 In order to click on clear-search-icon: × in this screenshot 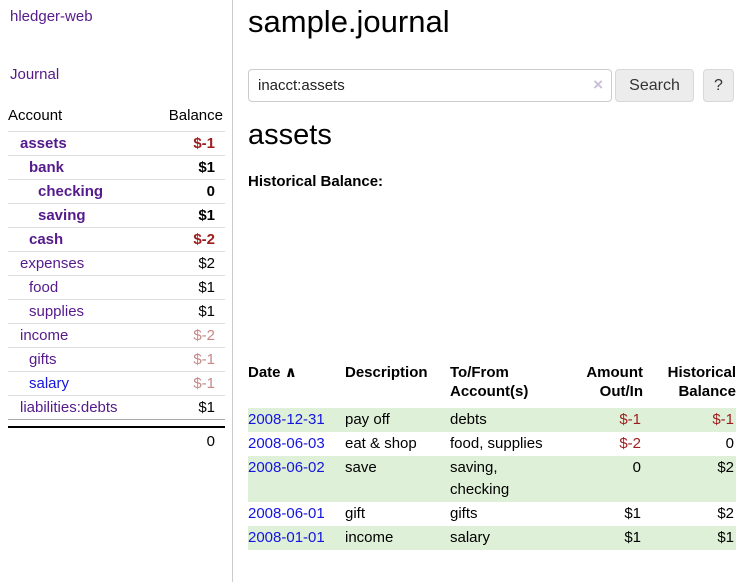, I will do `click(598, 84)`.